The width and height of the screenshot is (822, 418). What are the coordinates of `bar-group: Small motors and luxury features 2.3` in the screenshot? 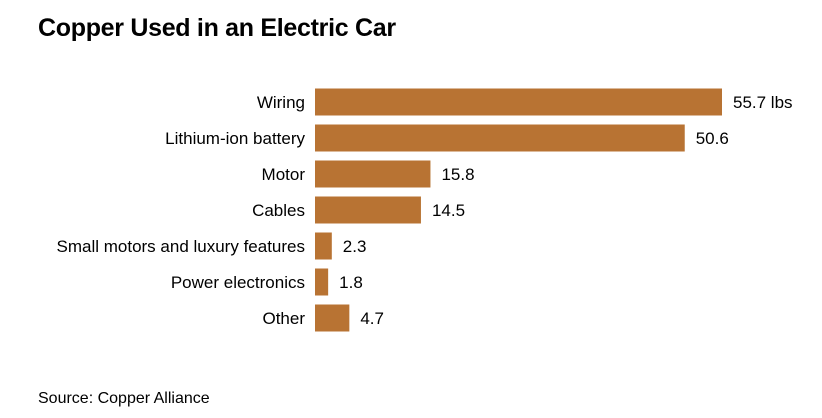 It's located at (212, 246).